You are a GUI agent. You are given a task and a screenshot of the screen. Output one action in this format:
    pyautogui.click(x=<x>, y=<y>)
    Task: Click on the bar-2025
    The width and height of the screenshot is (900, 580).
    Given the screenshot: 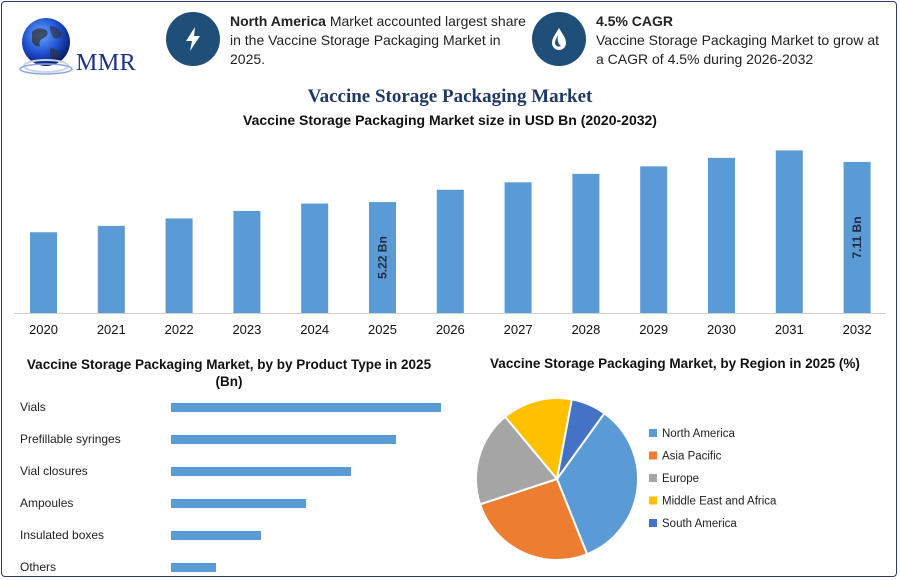 What is the action you would take?
    pyautogui.click(x=382, y=257)
    